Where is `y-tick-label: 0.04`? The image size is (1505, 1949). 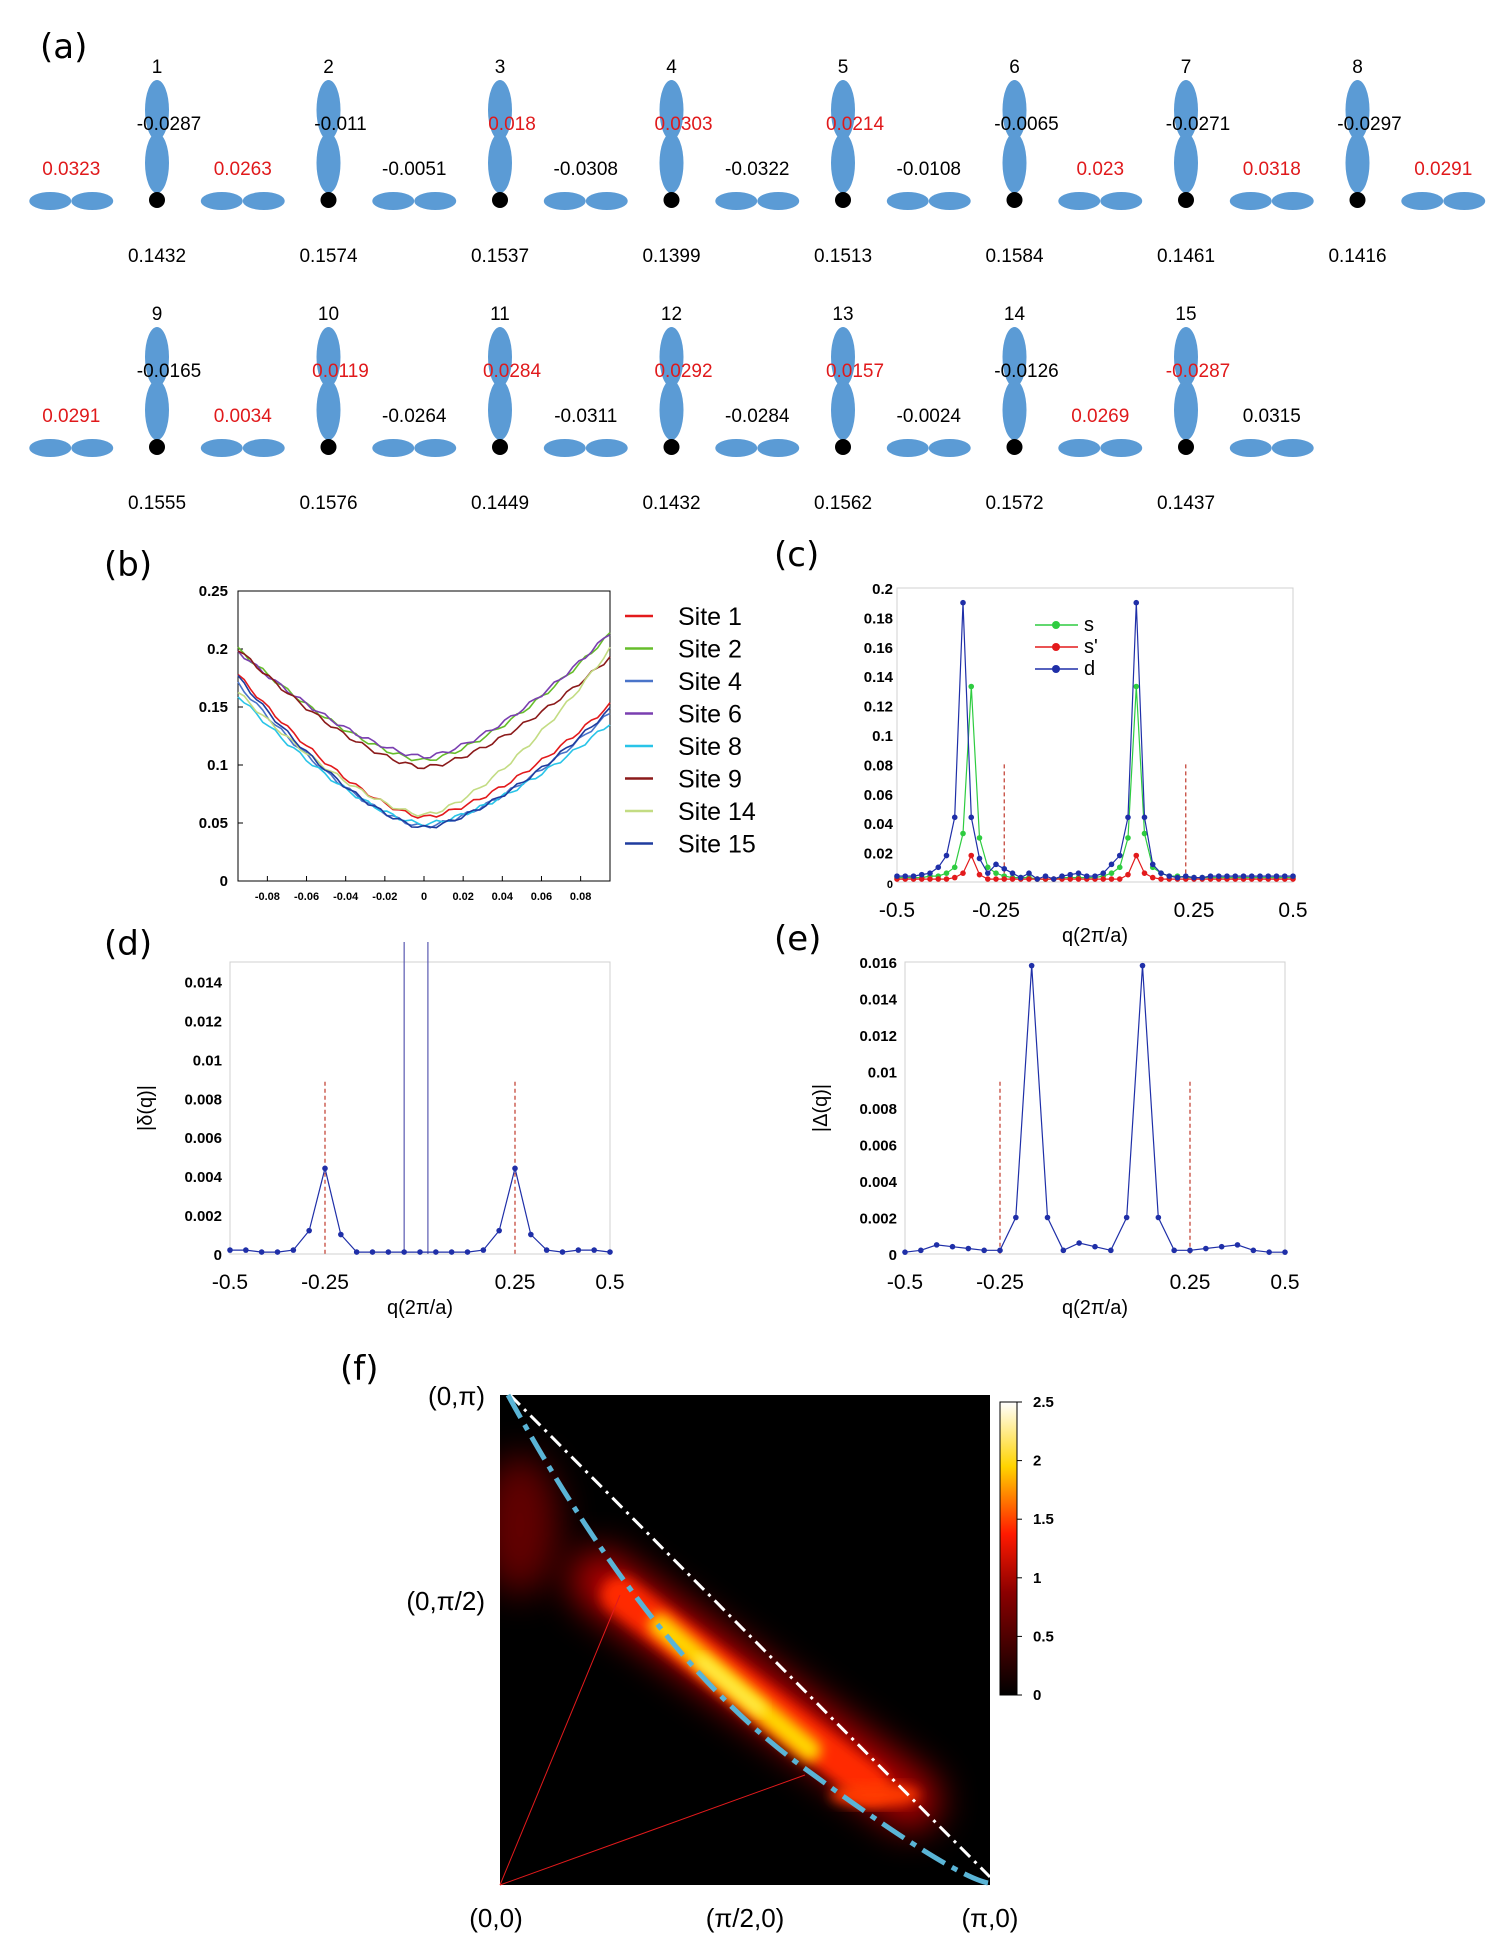
y-tick-label: 0.04 is located at coordinates (879, 824).